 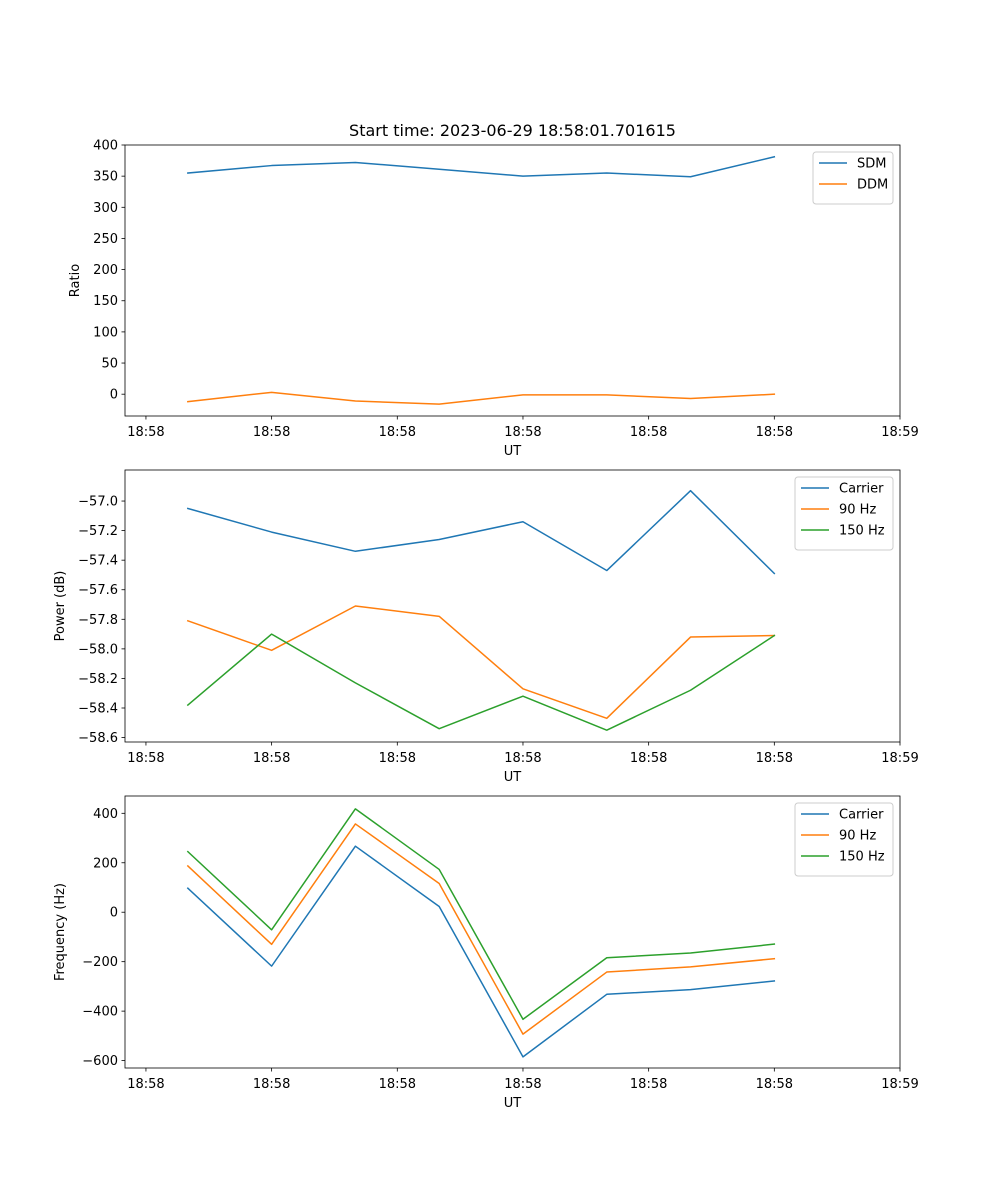 I want to click on y-tick-label: 50, so click(x=109, y=364).